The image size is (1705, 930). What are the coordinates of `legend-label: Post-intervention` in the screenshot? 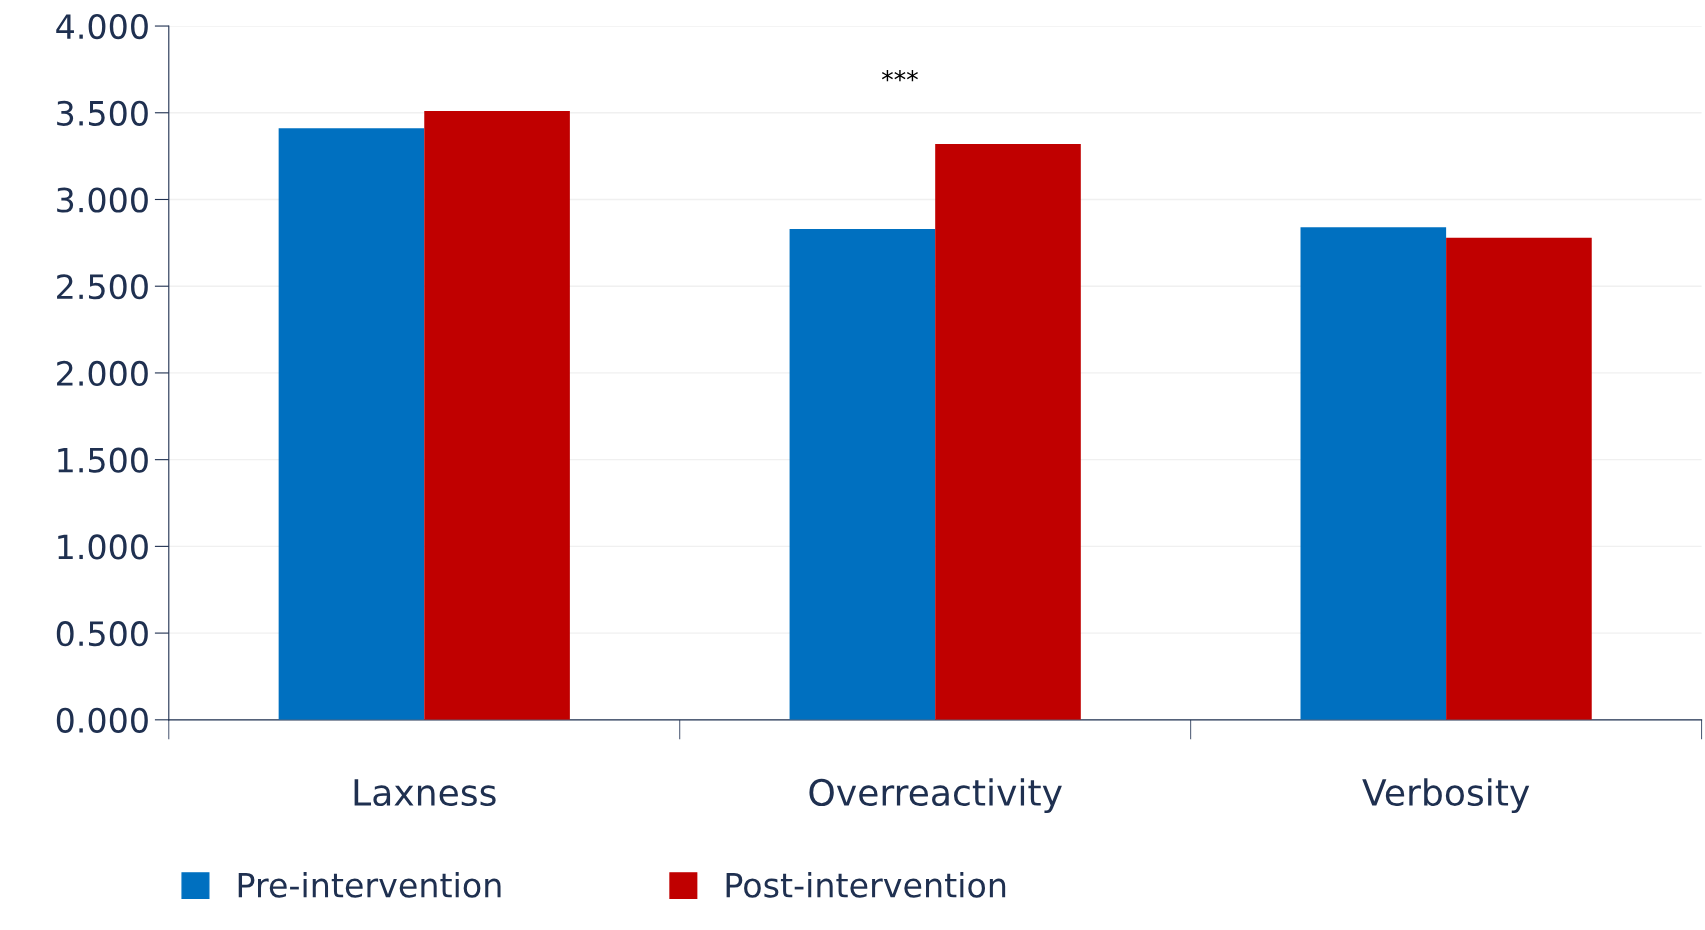 It's located at (866, 884).